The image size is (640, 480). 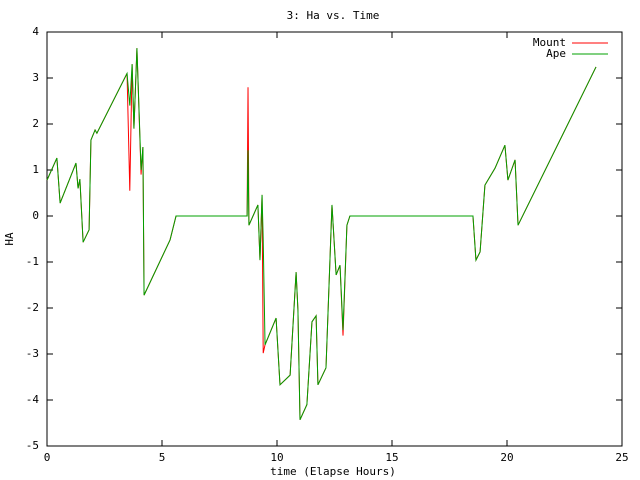 I want to click on chart-title: 3: Ha vs. Time, so click(x=333, y=15).